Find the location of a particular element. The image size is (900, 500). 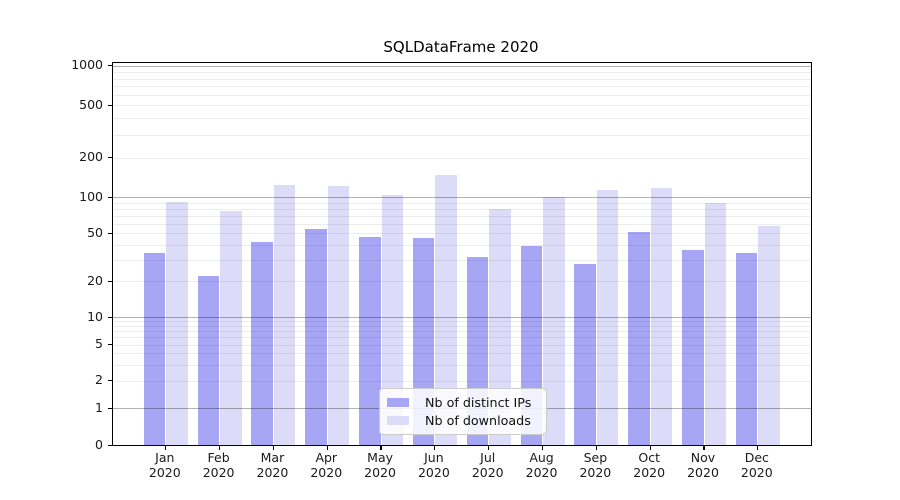

x-tick-month: Aug is located at coordinates (541, 457).